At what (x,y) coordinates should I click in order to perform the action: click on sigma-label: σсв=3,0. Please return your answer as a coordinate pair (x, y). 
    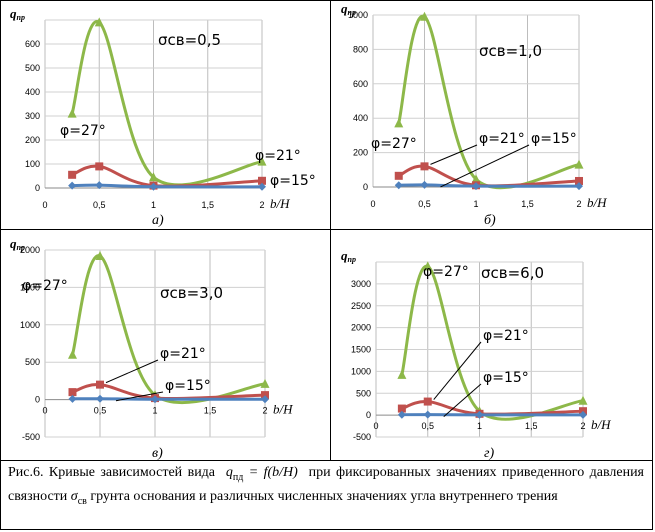
    Looking at the image, I should click on (191, 293).